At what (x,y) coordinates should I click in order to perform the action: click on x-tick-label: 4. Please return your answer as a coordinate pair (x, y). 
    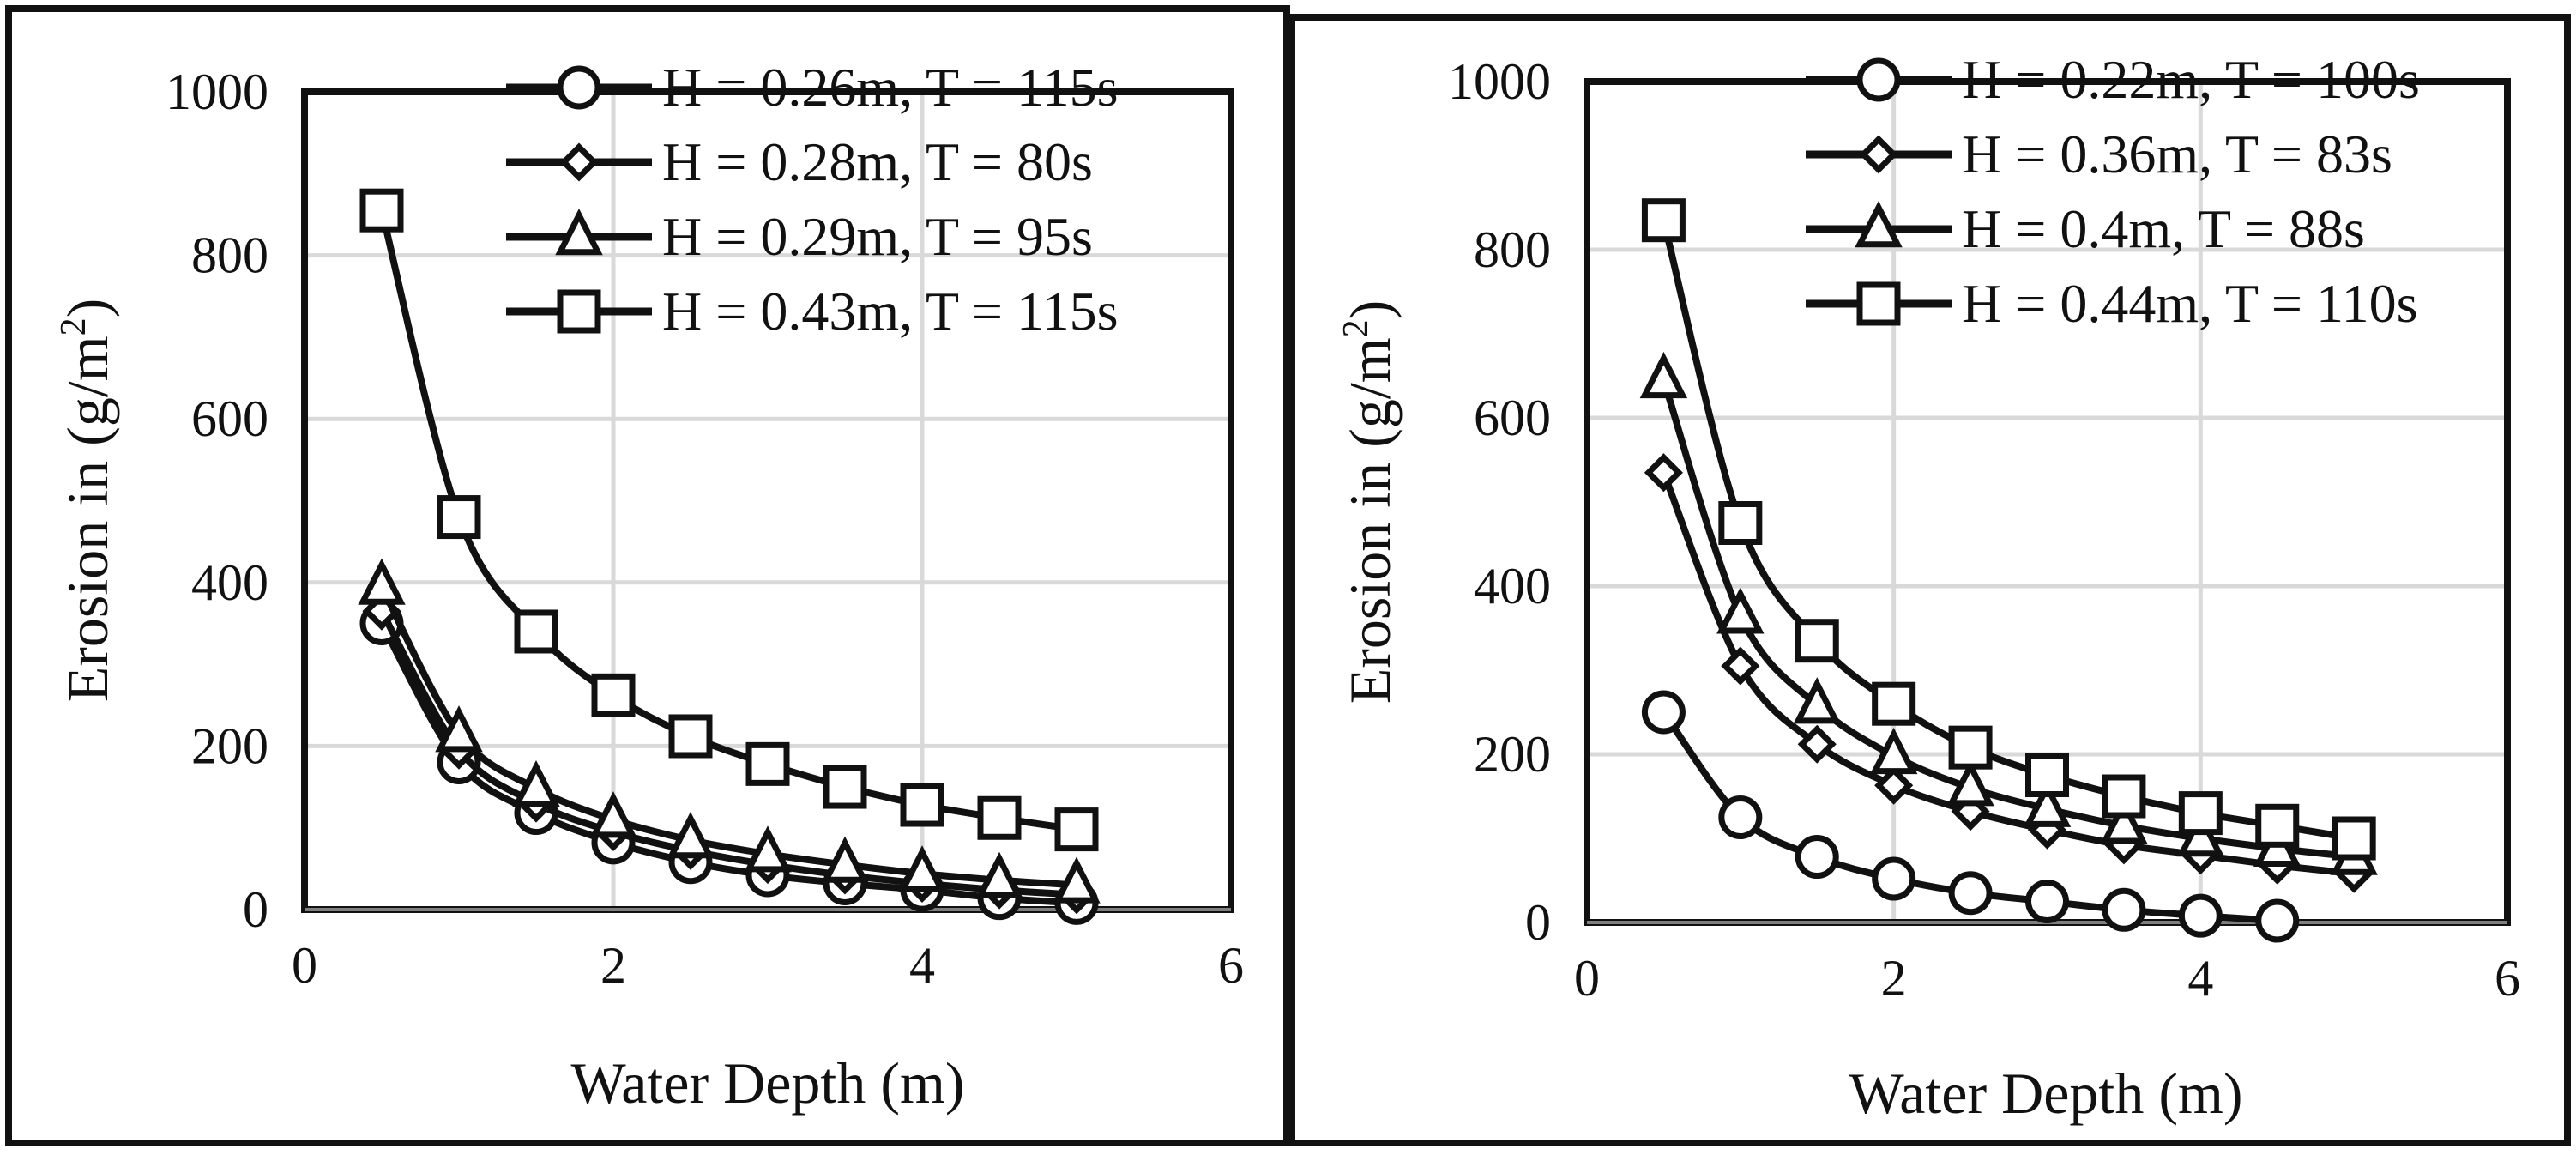
    Looking at the image, I should click on (922, 965).